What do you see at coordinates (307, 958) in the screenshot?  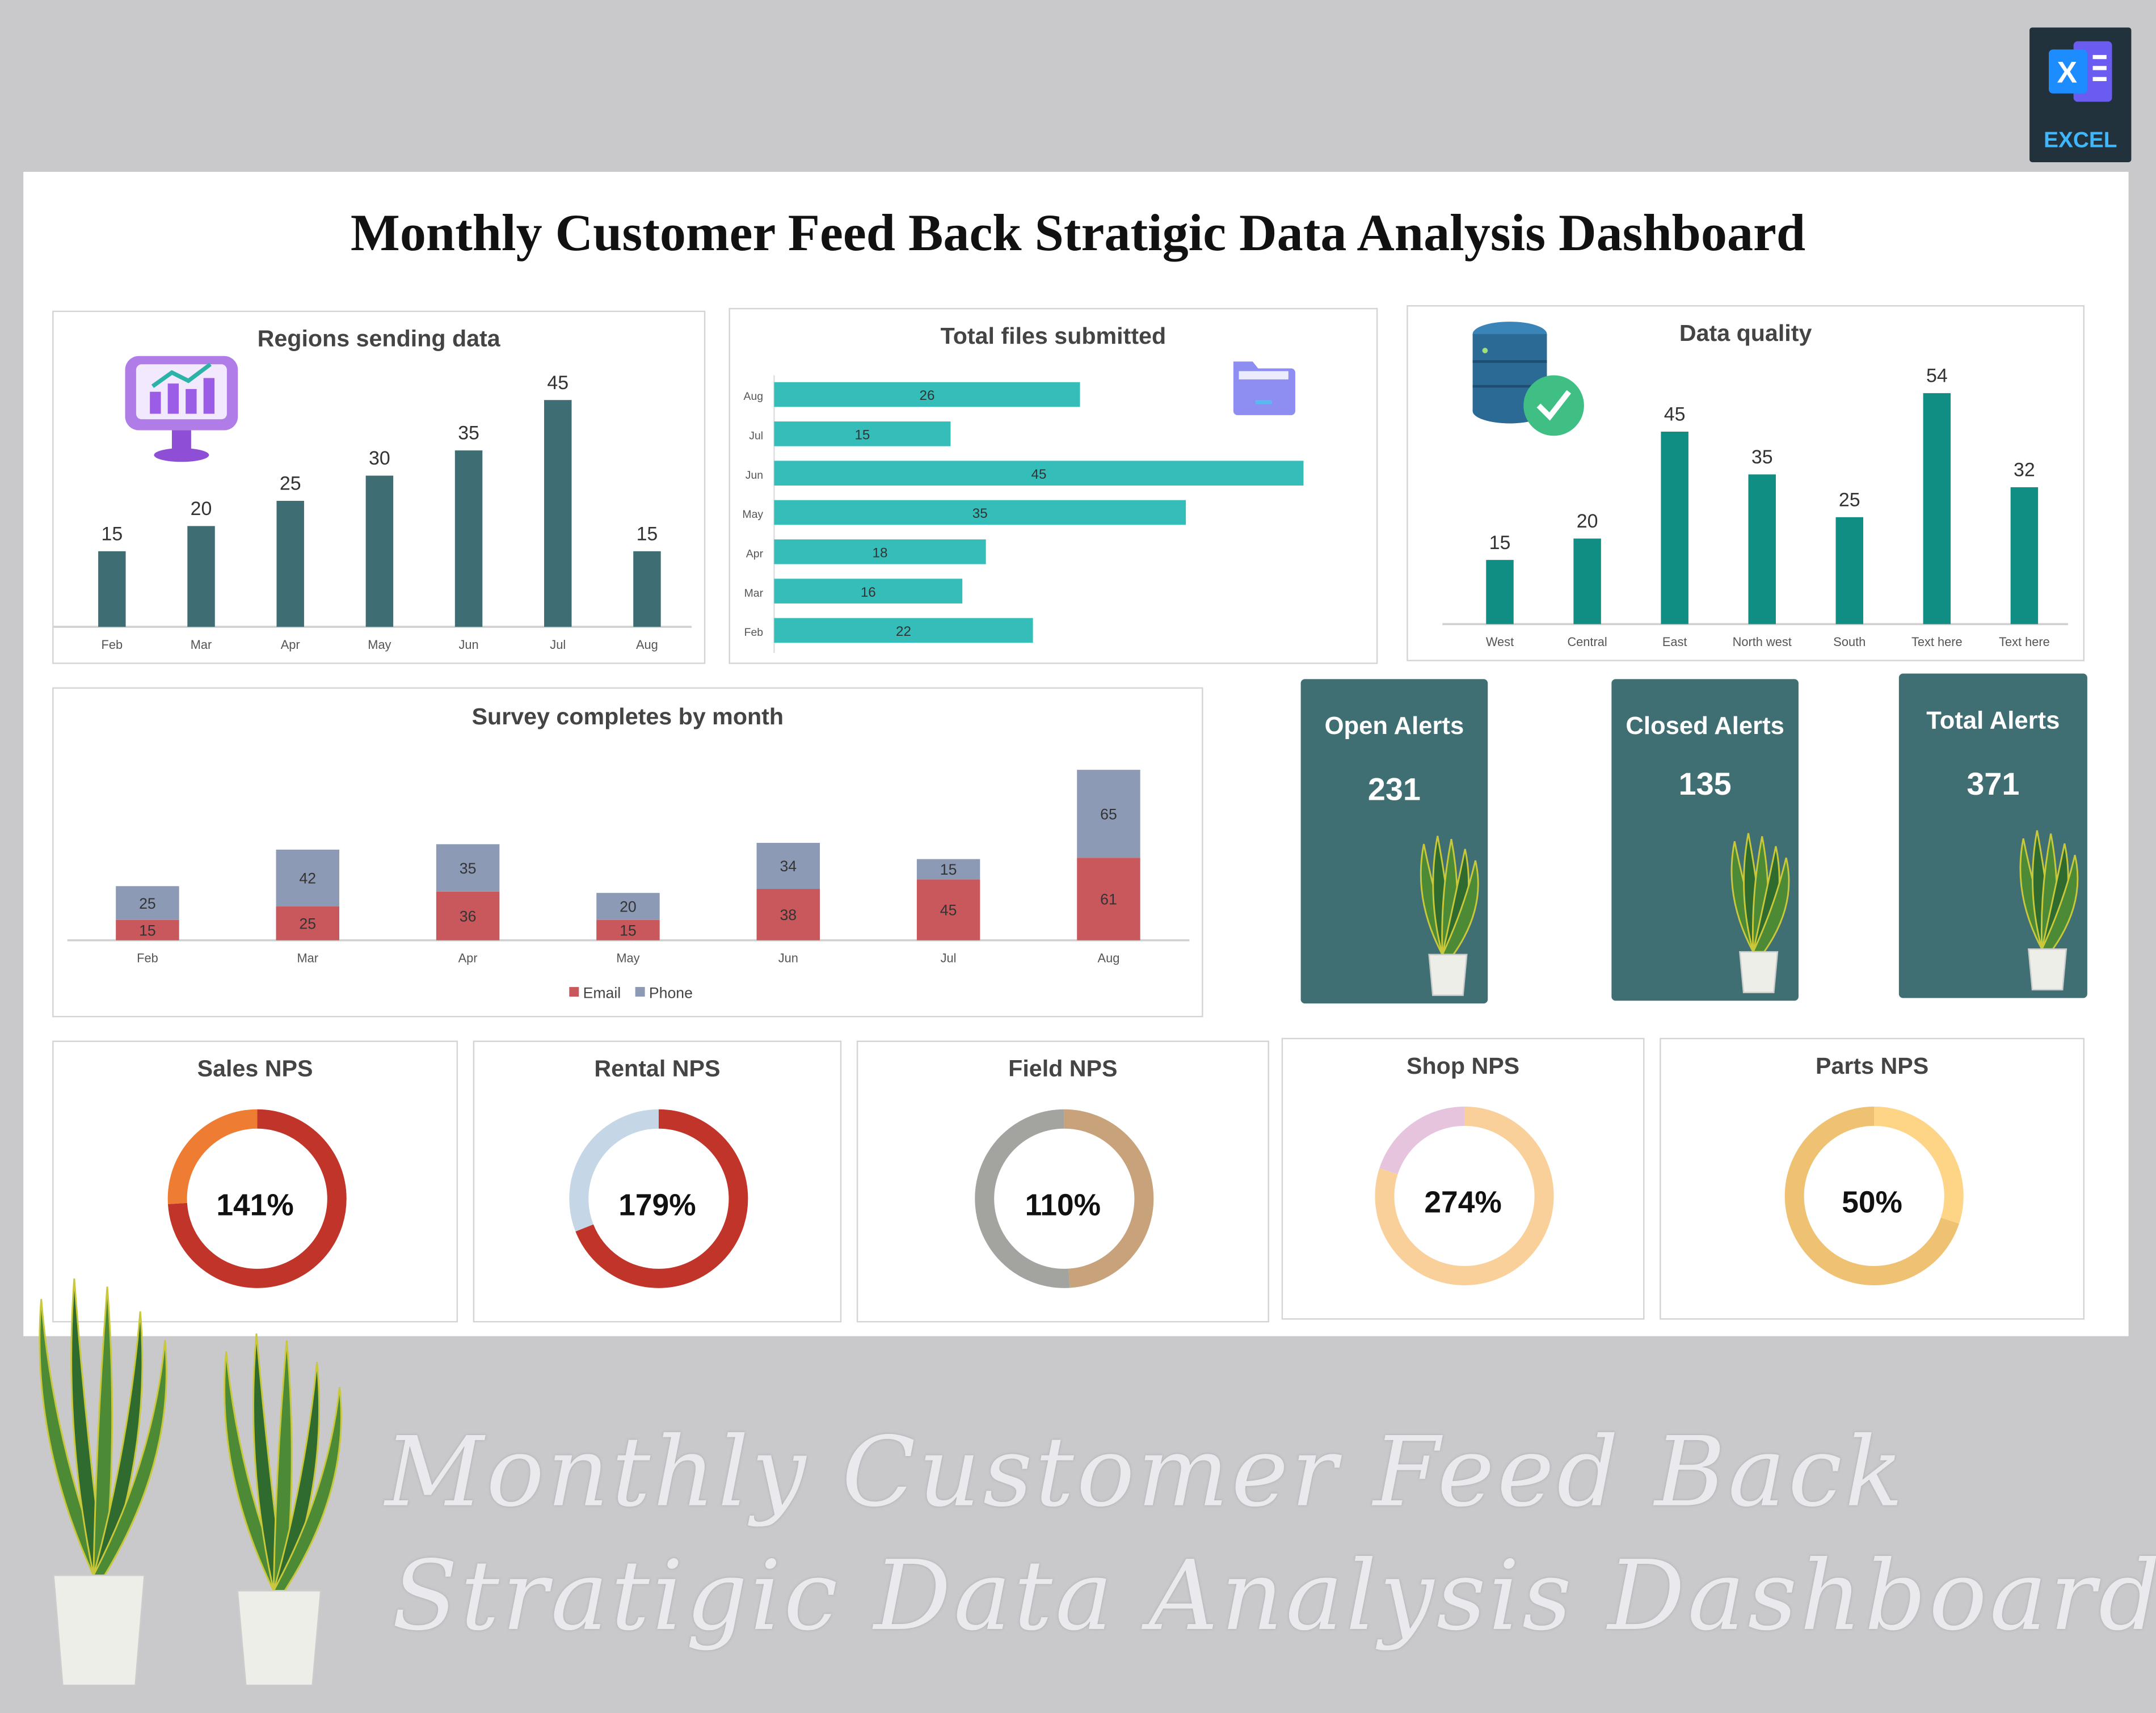 I see `x-tick-label: Mar` at bounding box center [307, 958].